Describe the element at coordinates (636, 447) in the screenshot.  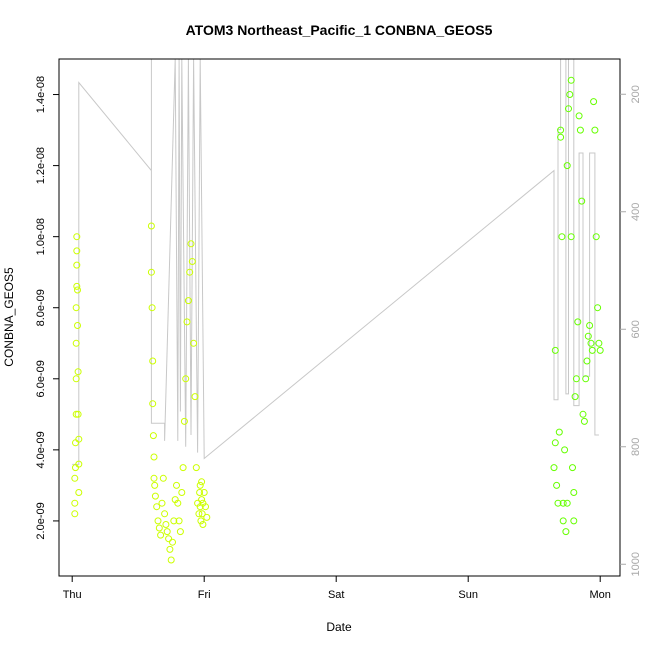
I see `y2-tick-label: 800` at that location.